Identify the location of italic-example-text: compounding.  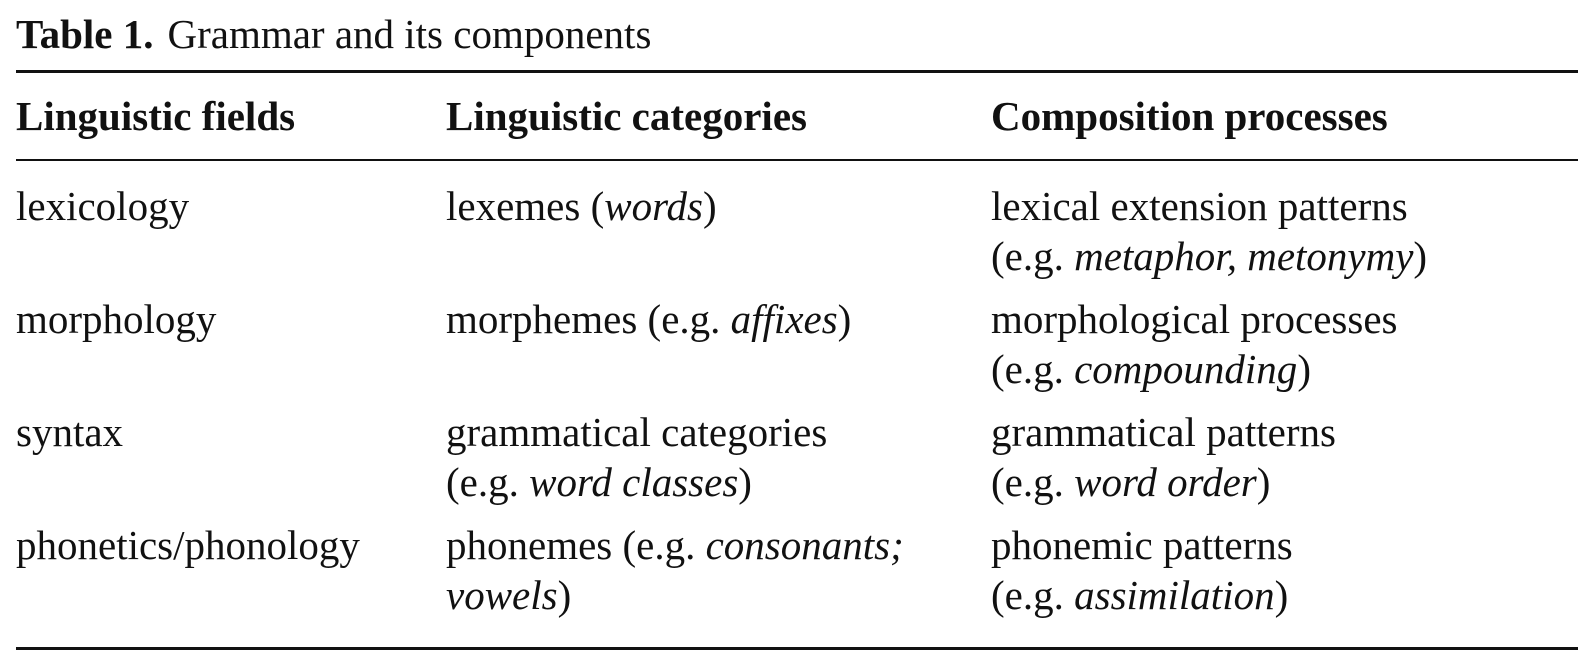
(1186, 369).